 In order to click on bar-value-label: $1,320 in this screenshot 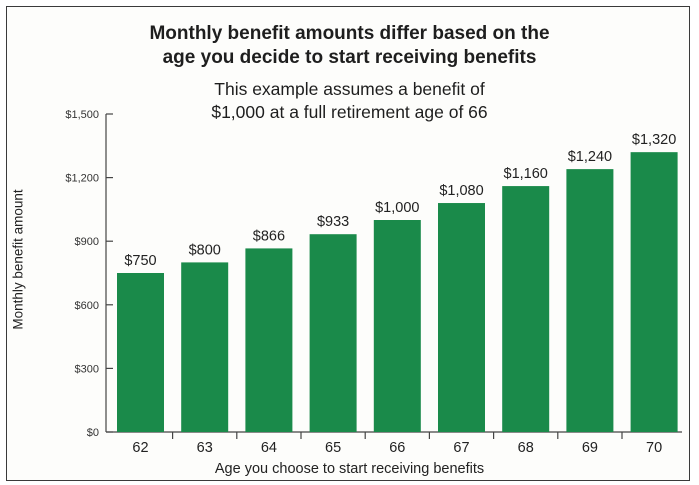, I will do `click(654, 140)`.